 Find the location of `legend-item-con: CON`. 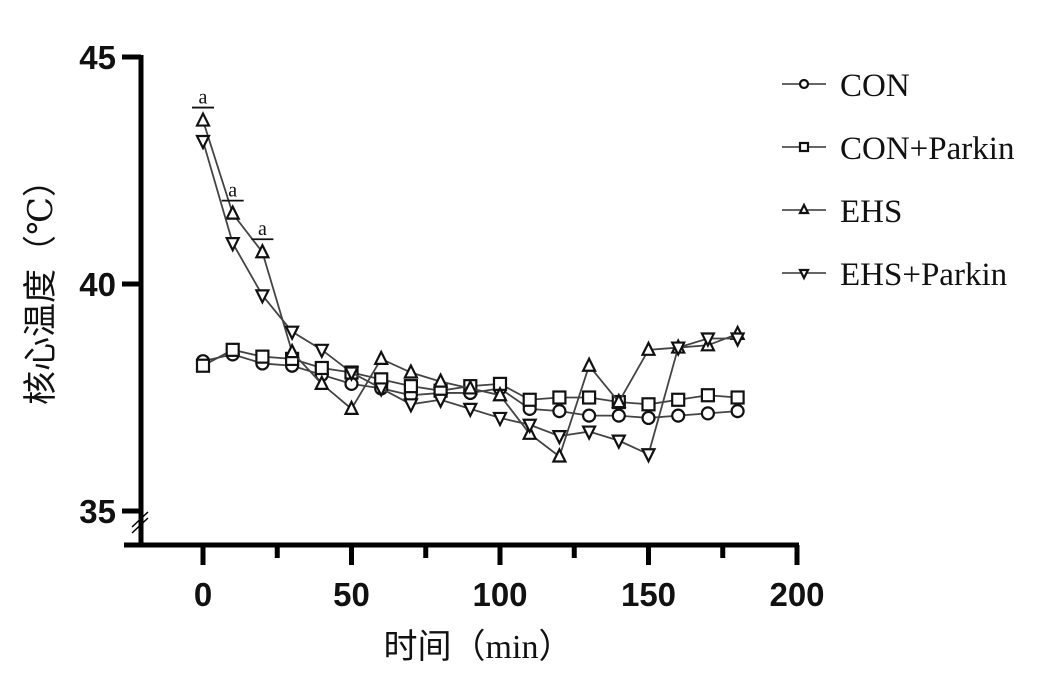

legend-item-con: CON is located at coordinates (846, 86).